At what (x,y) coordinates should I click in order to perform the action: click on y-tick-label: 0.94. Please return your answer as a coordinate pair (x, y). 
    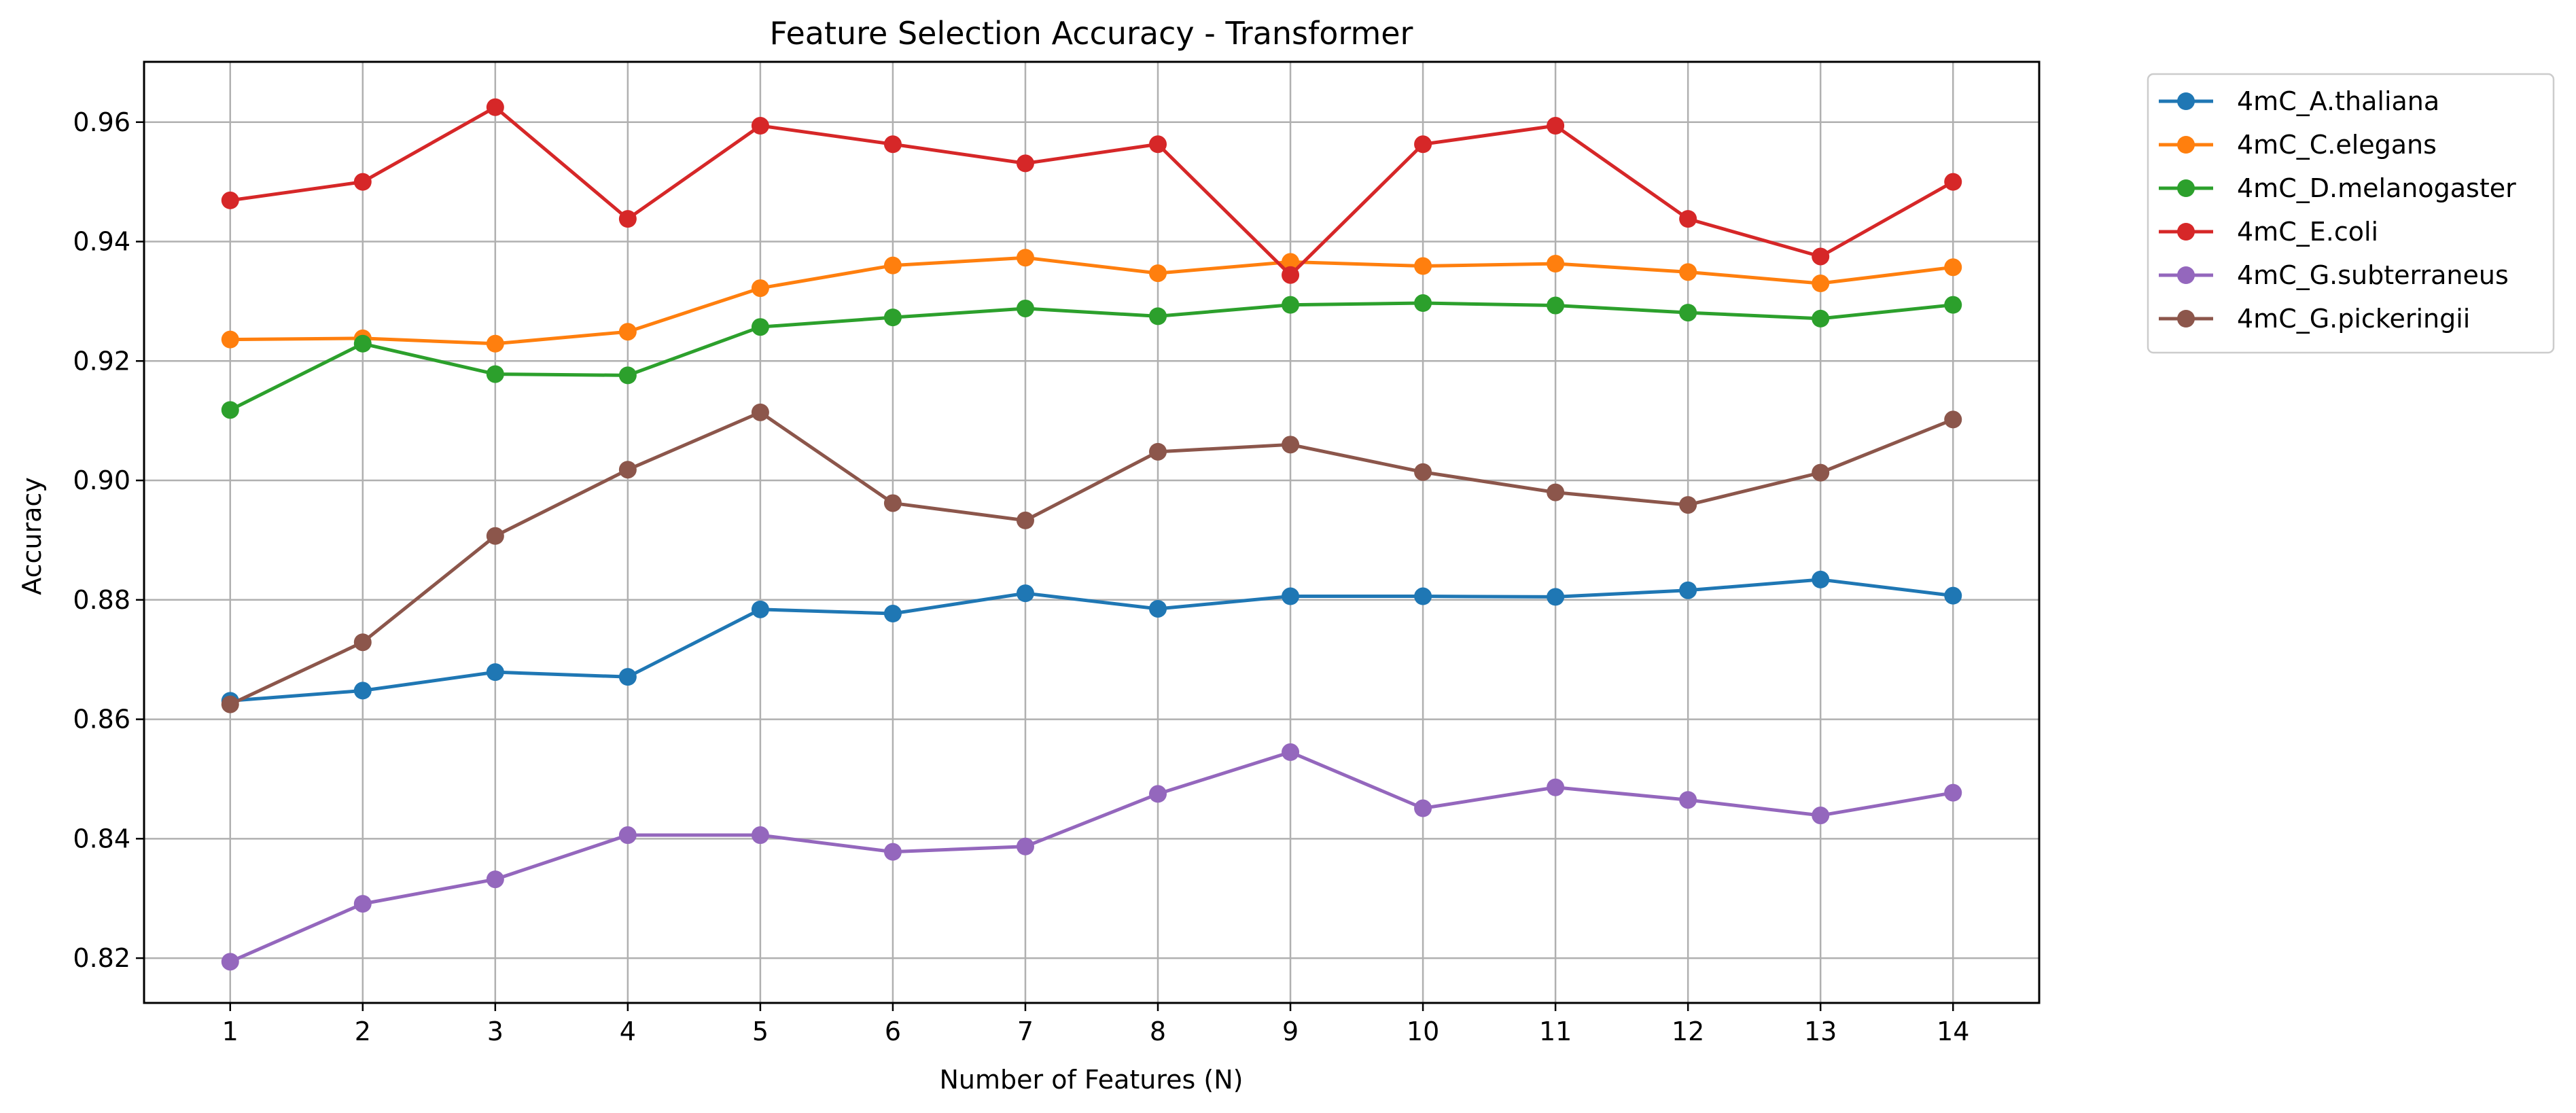
    Looking at the image, I should click on (101, 242).